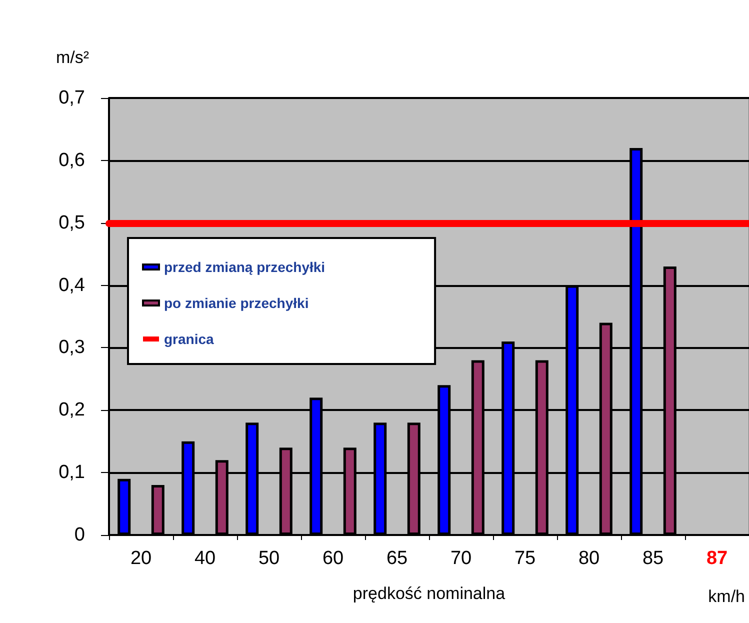 The height and width of the screenshot is (623, 749). I want to click on y-tick-label: 0,4, so click(72, 285).